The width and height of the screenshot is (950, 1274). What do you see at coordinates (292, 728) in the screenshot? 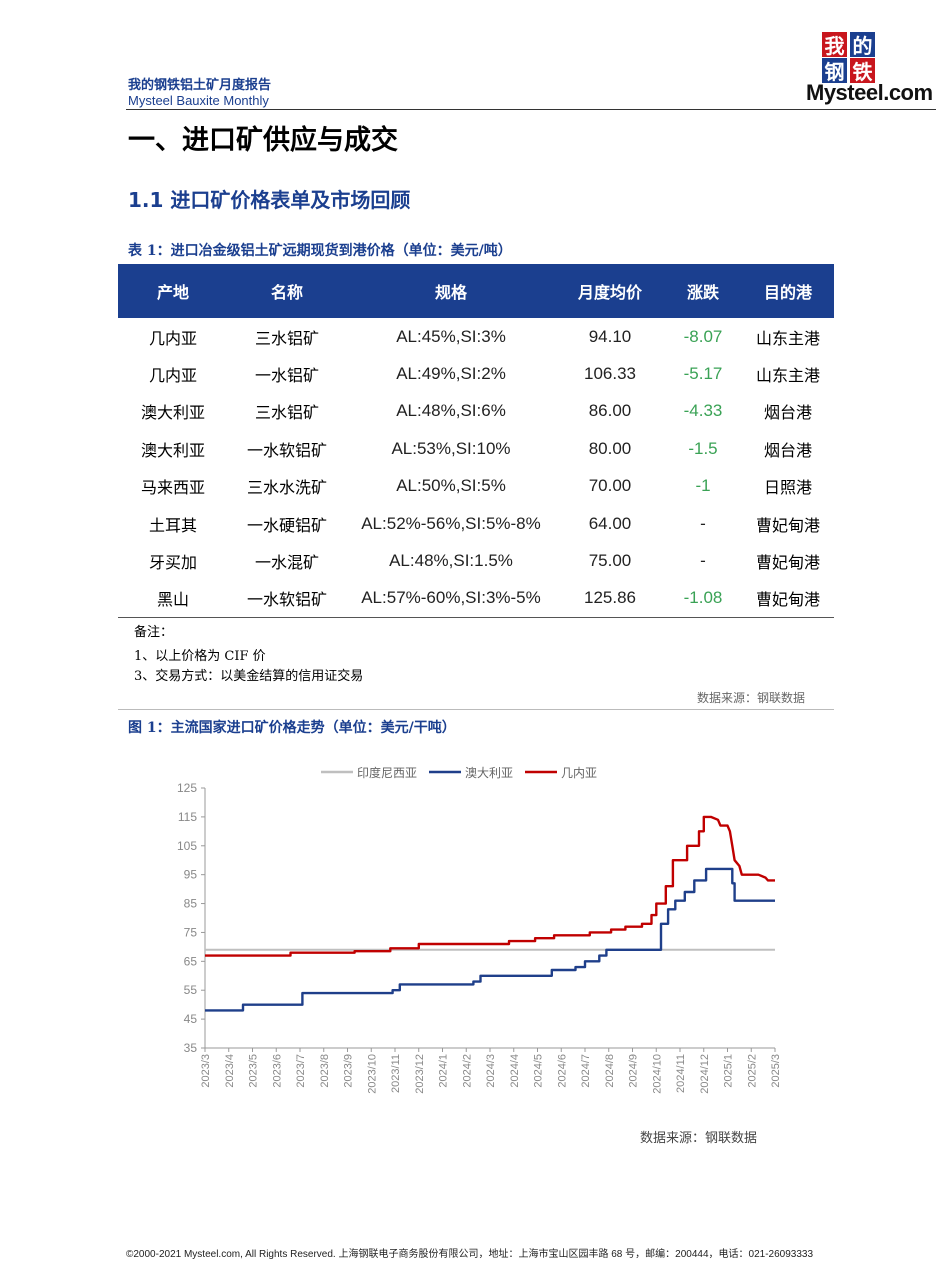
I see `figure-caption: 图 1：主流国家进口矿价格走势（单位：美元/干吨）` at bounding box center [292, 728].